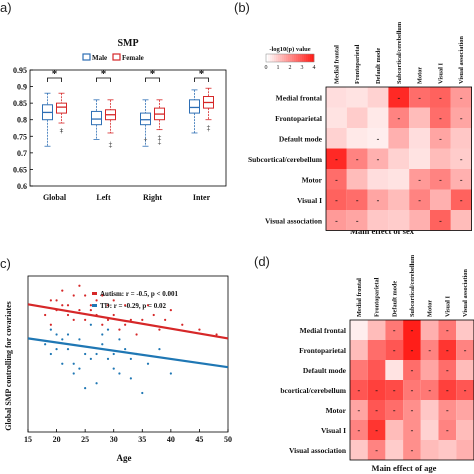  I want to click on heatmap-row-label: Medial frontal, so click(323, 330).